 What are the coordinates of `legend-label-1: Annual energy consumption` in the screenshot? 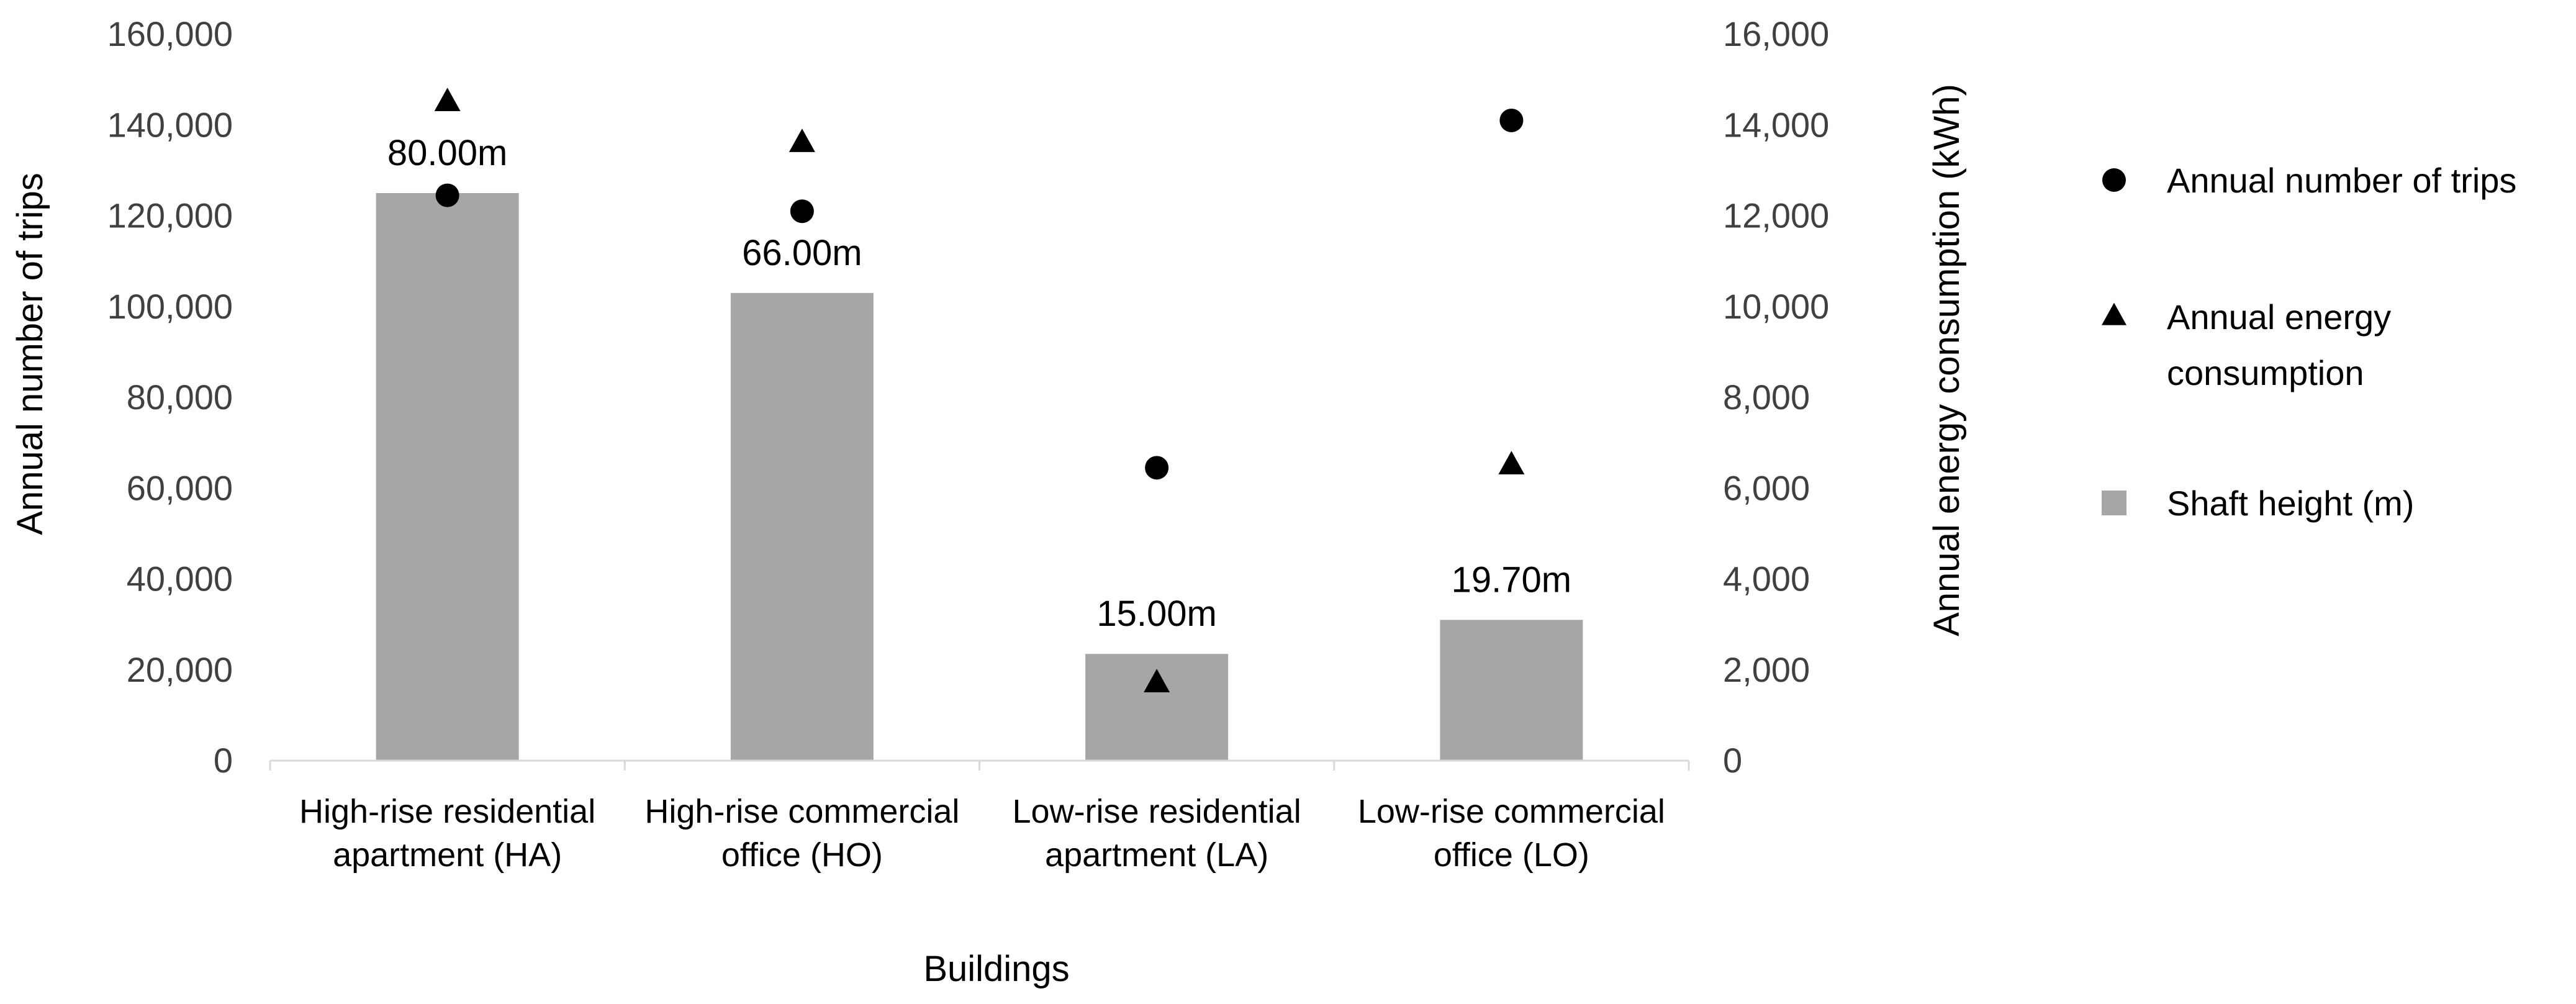 It's located at (2279, 344).